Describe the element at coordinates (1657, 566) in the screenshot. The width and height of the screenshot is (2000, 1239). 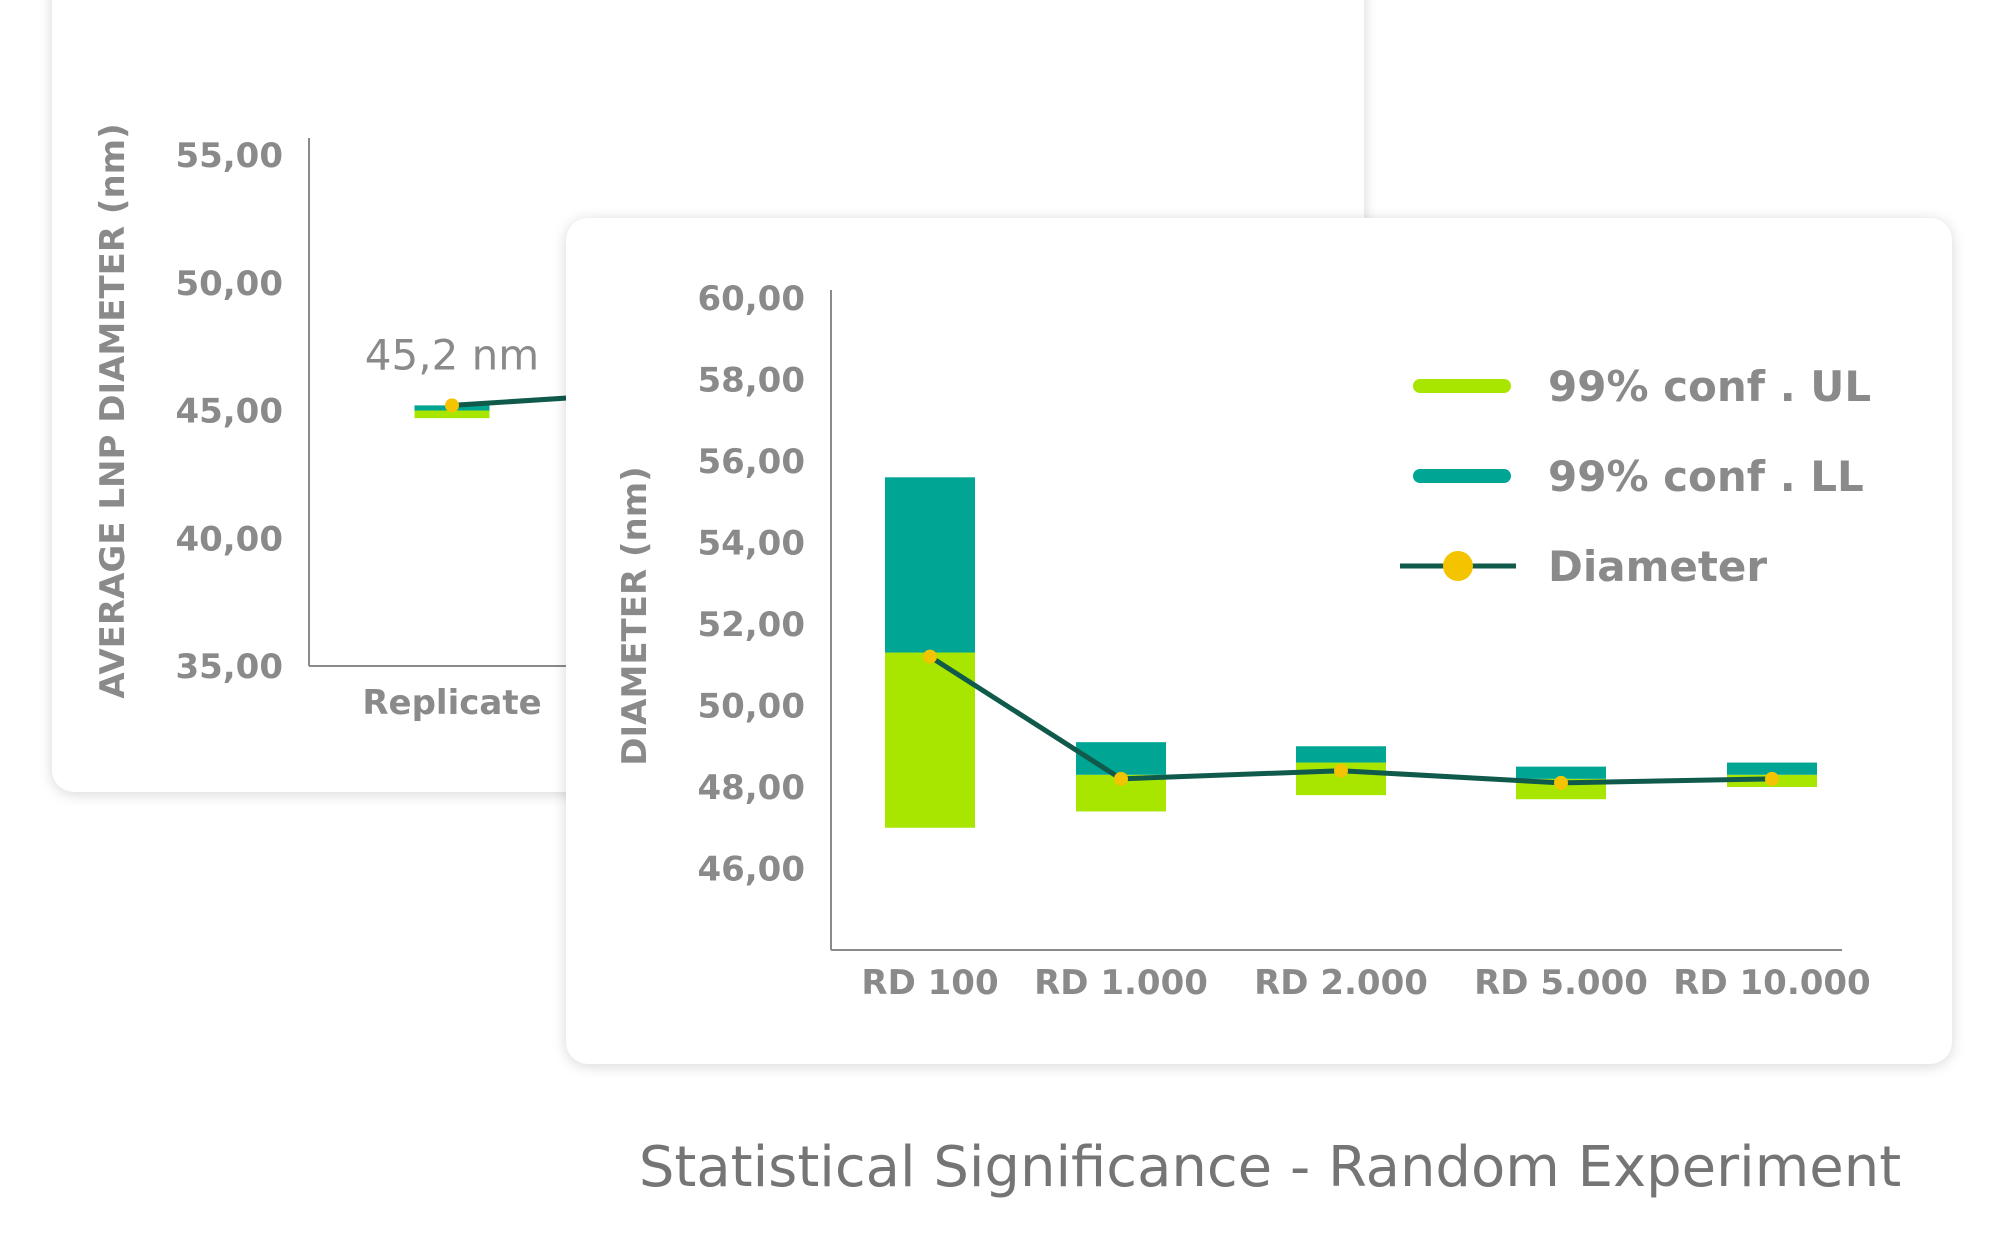
I see `legend-label: Diameter` at that location.